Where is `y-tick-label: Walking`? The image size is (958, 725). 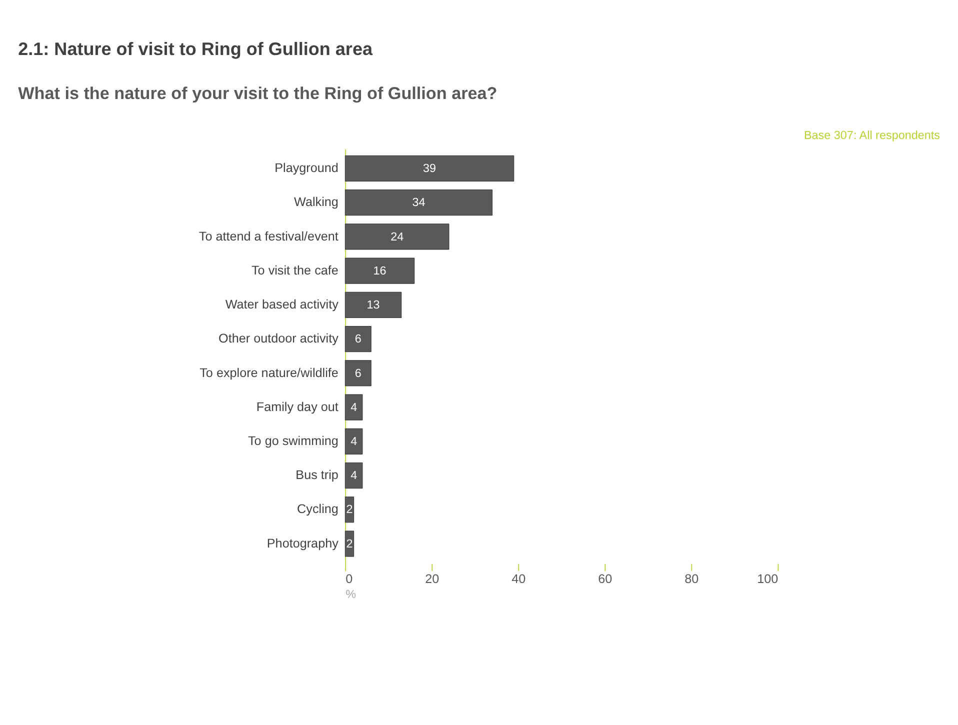 y-tick-label: Walking is located at coordinates (316, 202).